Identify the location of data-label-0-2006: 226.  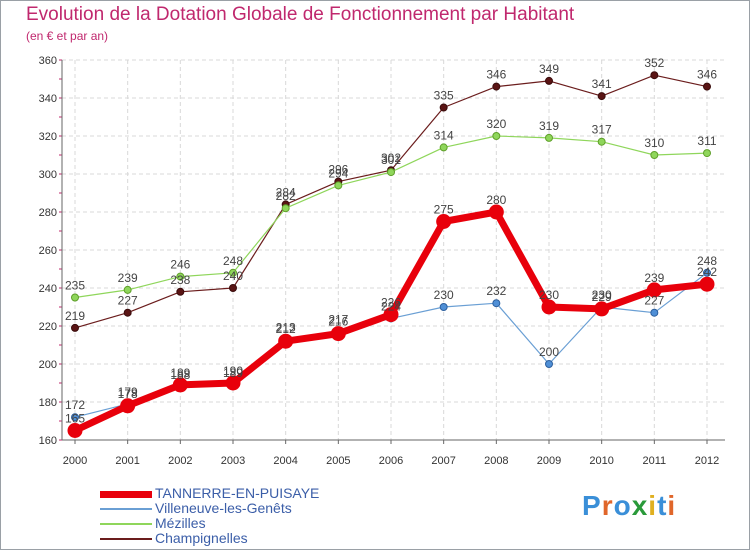
(391, 303).